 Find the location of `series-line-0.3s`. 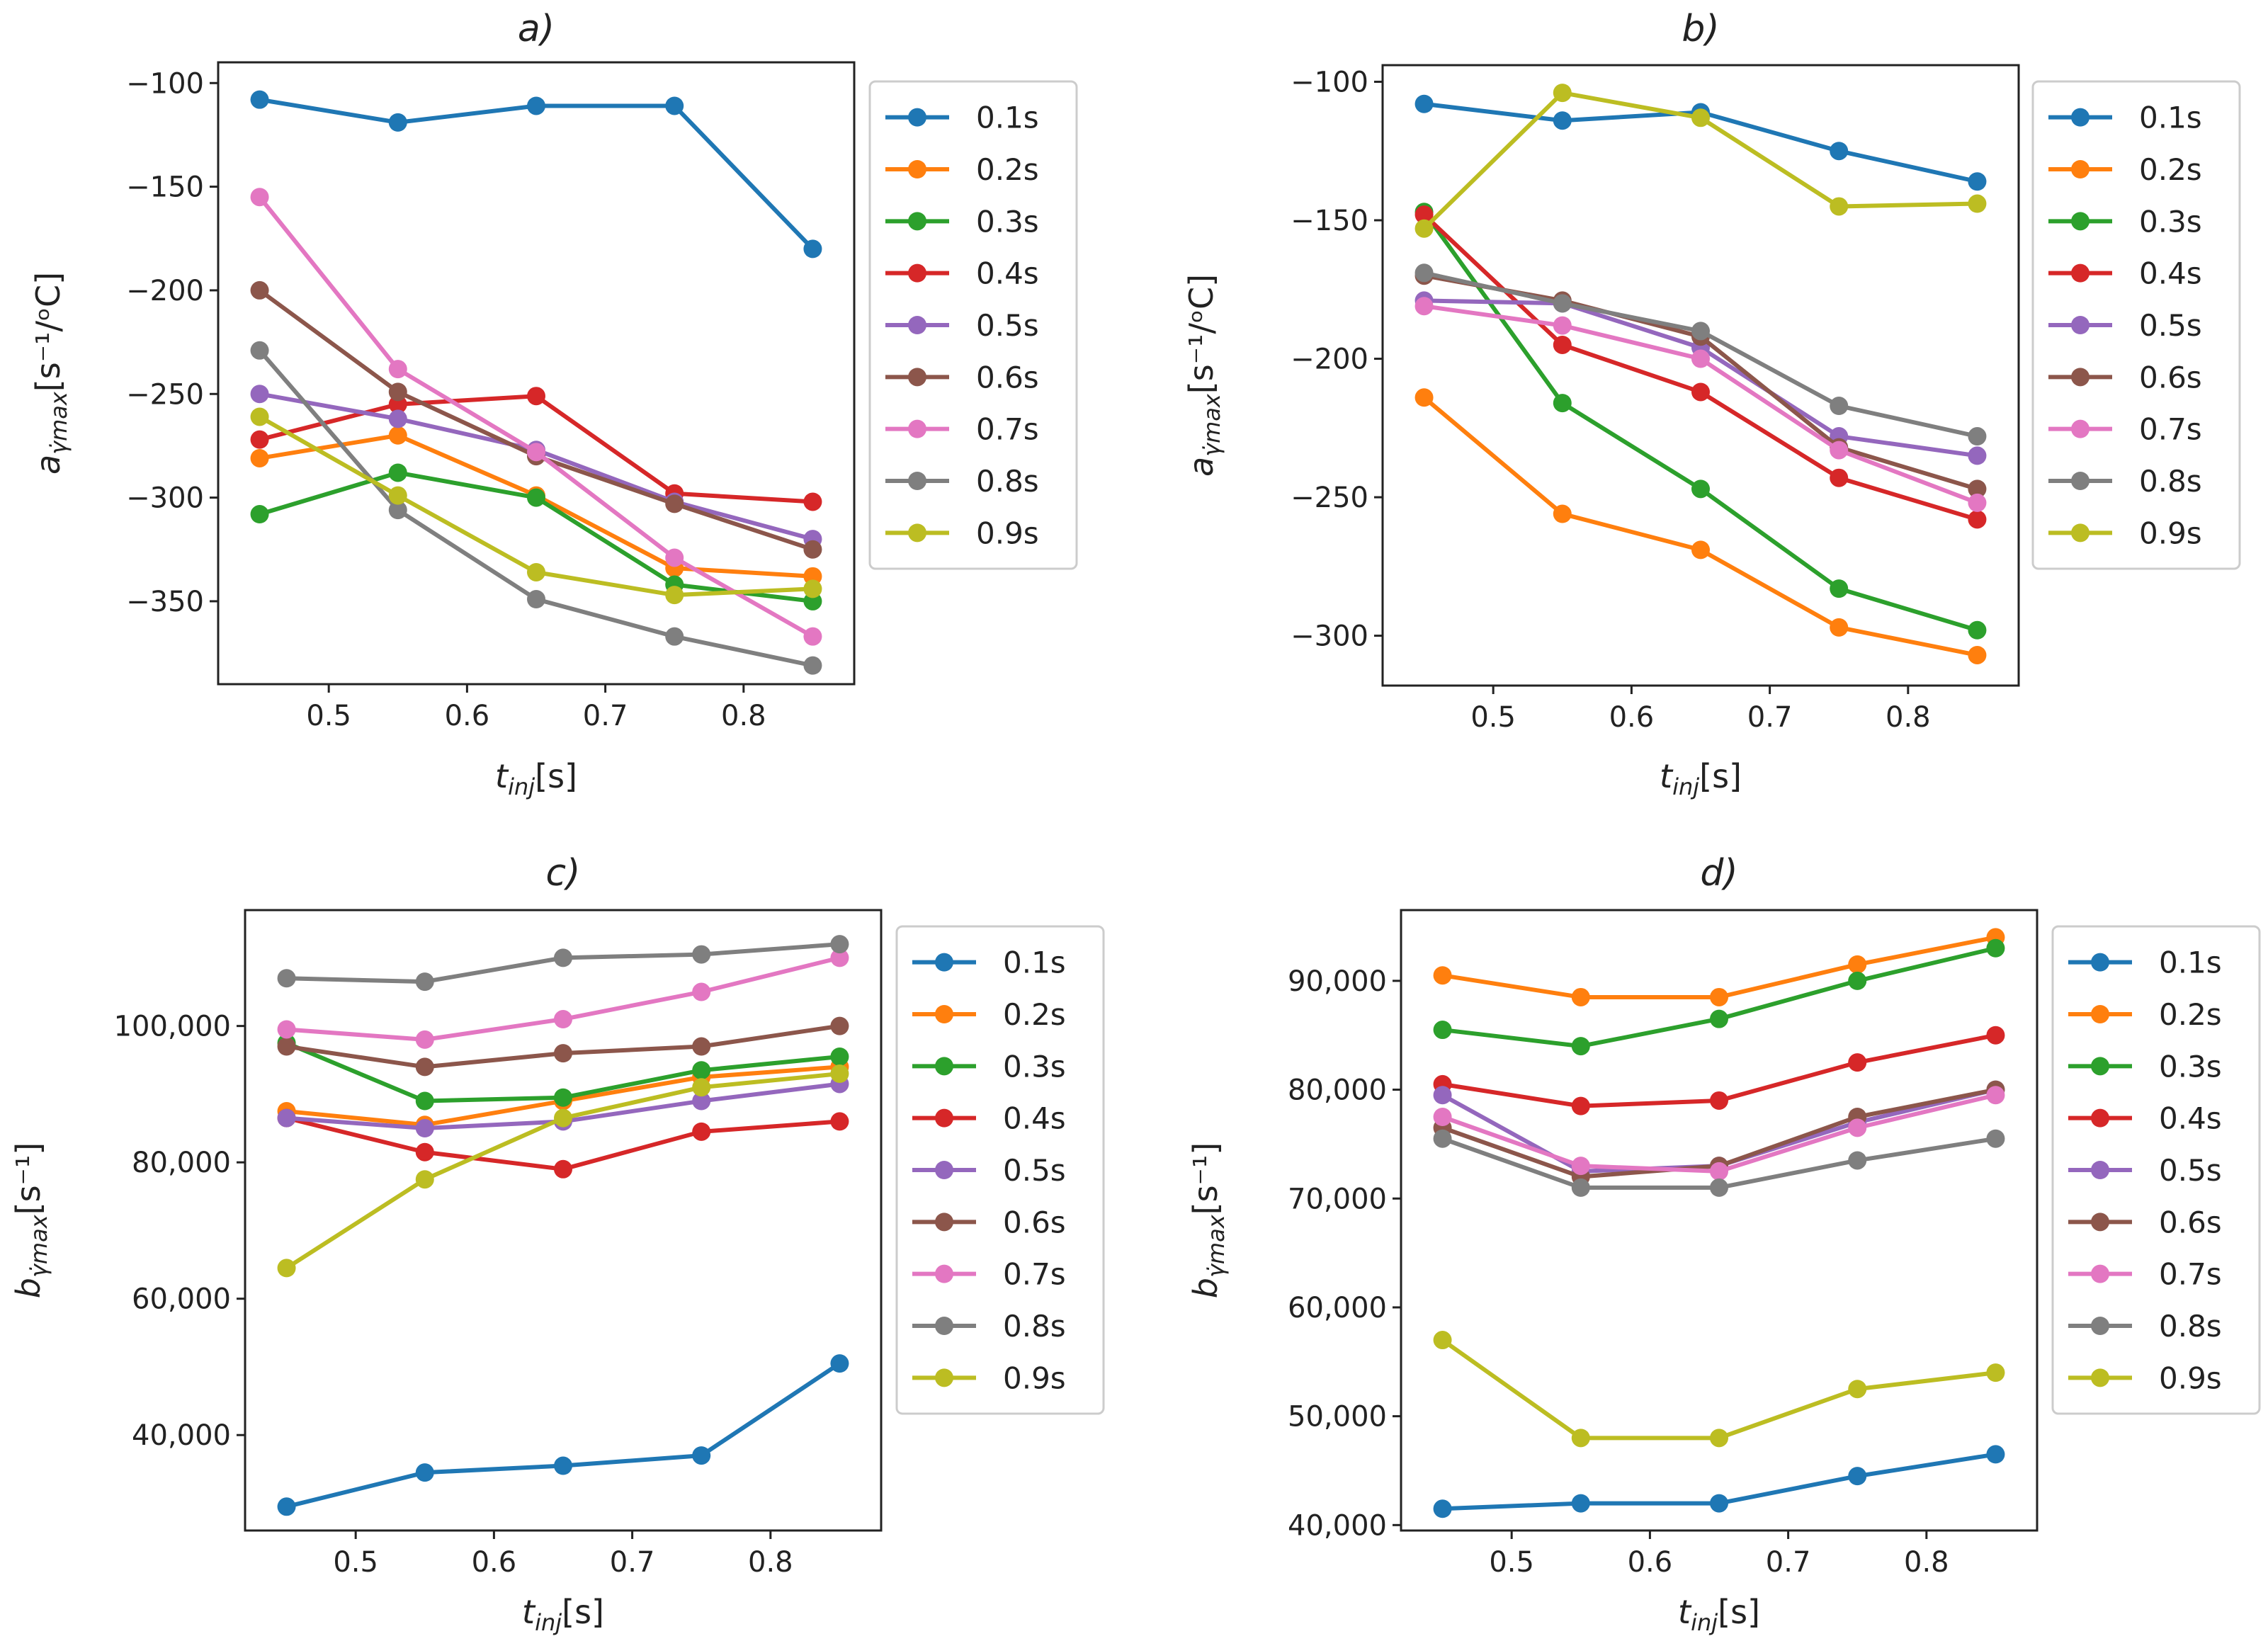

series-line-0.3s is located at coordinates (1700, 421).